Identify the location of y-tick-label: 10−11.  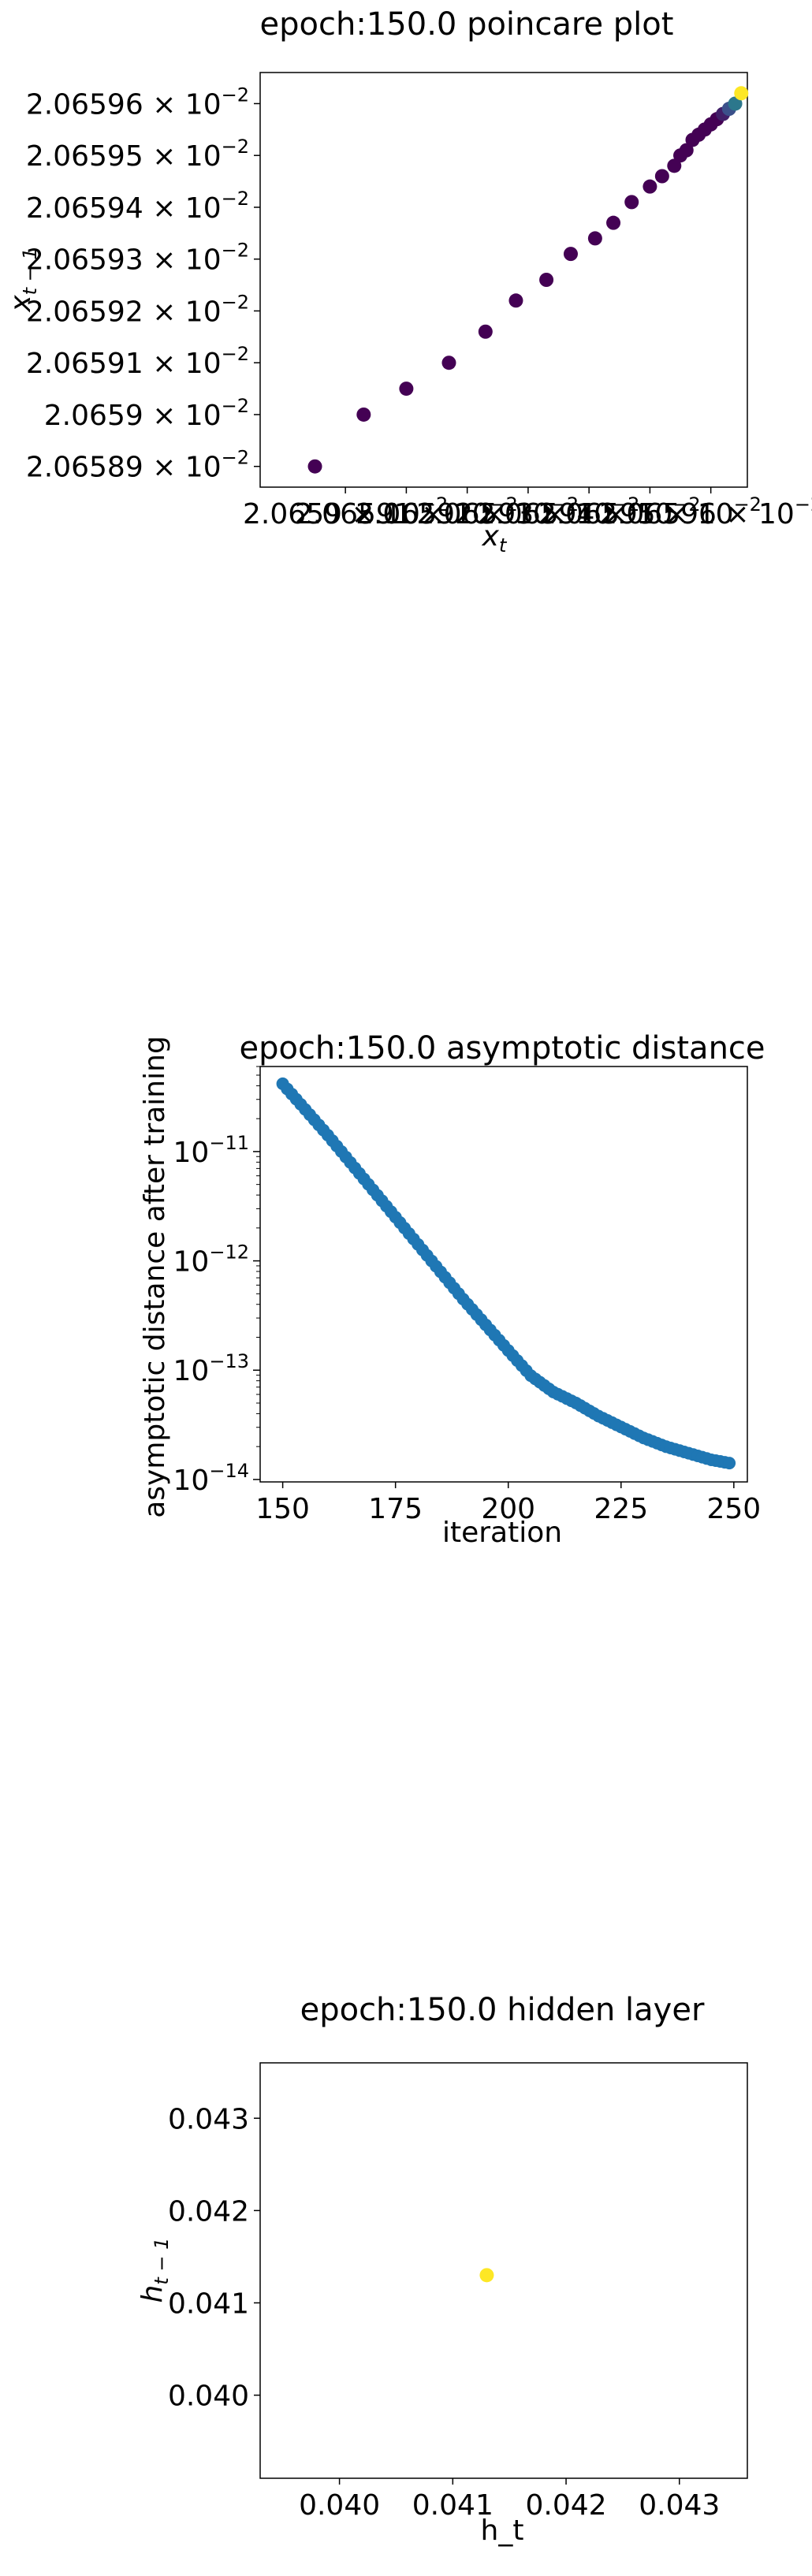
(211, 1150).